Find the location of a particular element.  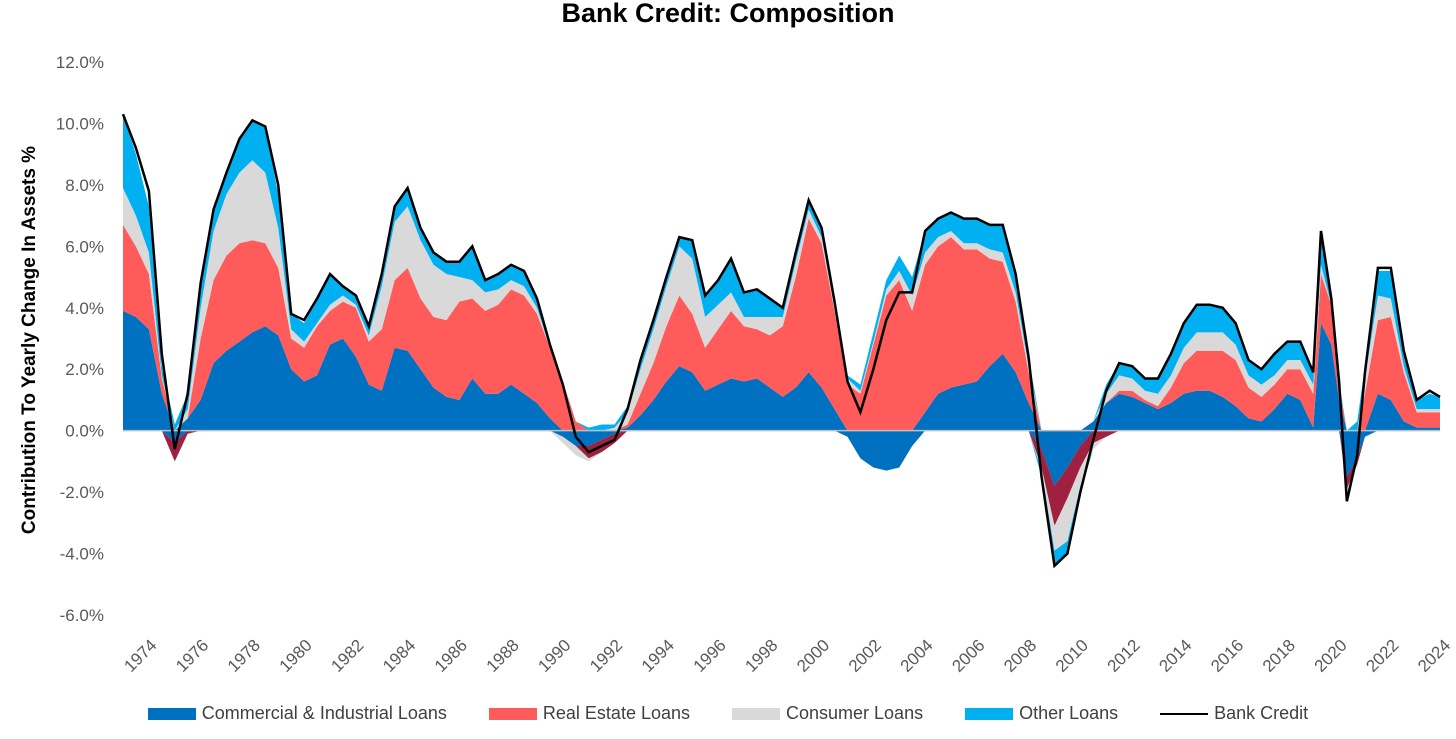

x-tick-label: 1990 is located at coordinates (554, 656).